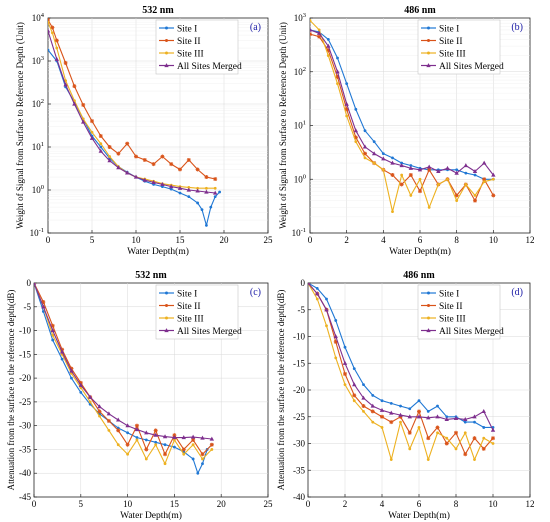 The image size is (550, 522). I want to click on panel-label: (c), so click(255, 292).